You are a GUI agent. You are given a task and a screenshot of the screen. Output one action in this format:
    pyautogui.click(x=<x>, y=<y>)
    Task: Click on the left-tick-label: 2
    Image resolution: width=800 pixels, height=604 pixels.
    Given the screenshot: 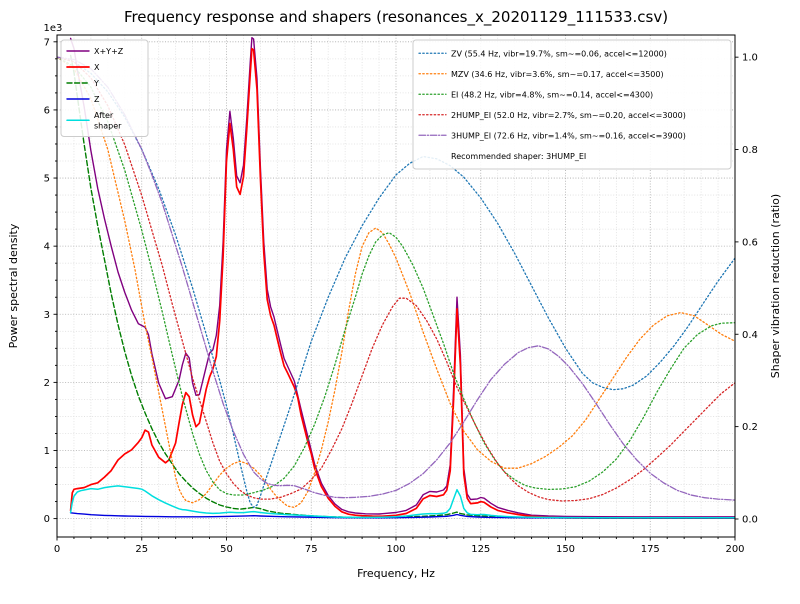 What is the action you would take?
    pyautogui.click(x=47, y=383)
    